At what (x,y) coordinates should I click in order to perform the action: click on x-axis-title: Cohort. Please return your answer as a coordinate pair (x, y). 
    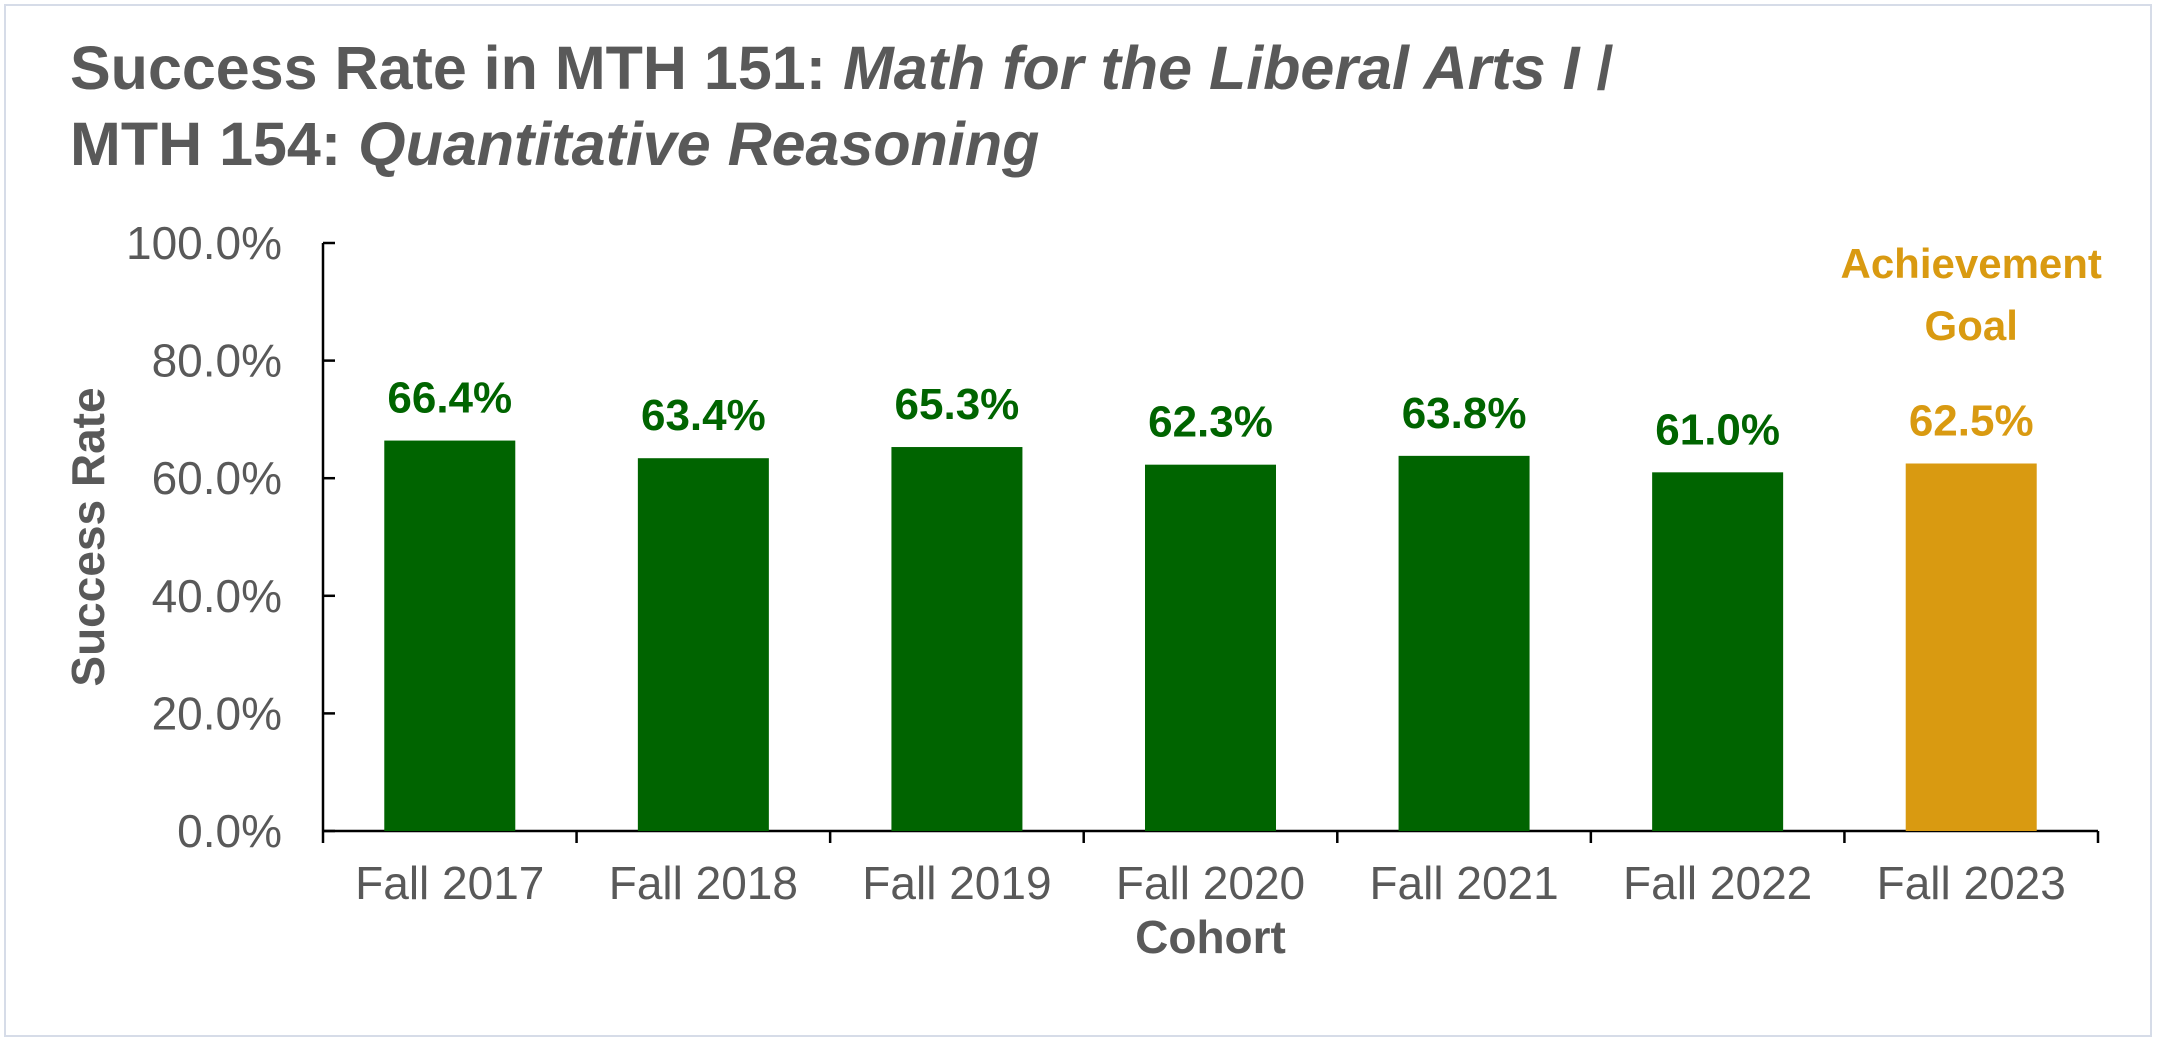
    Looking at the image, I should click on (1210, 937).